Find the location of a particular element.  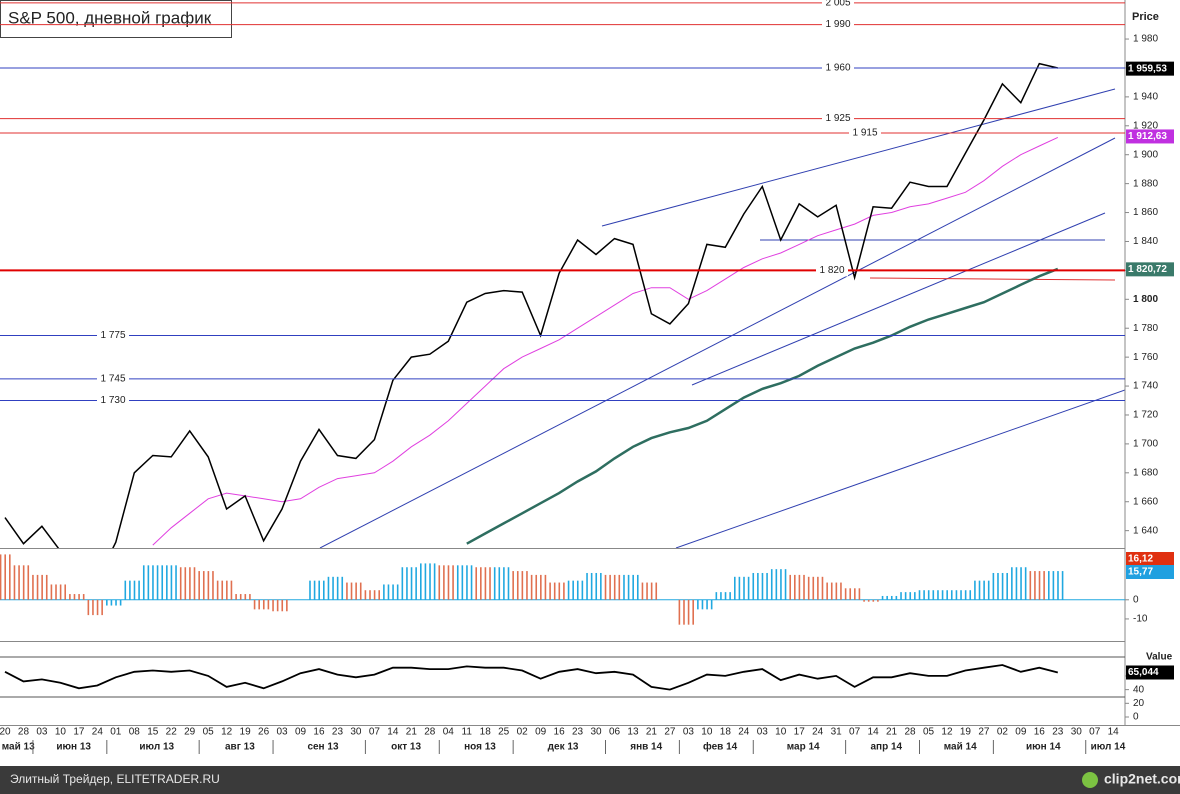

price-tag-label: 16,12 is located at coordinates (1140, 559).